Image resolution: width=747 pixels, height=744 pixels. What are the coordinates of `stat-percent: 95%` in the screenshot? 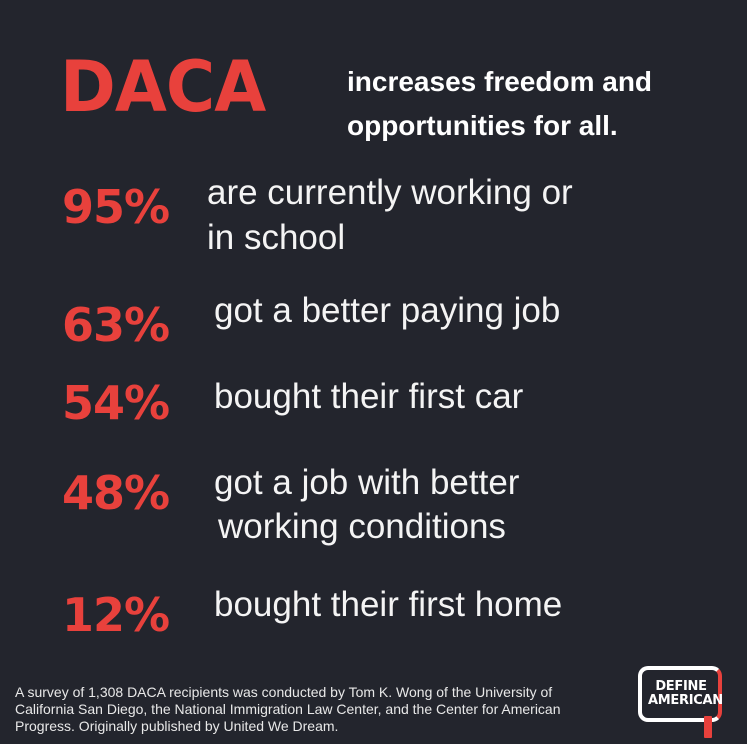 It's located at (116, 207).